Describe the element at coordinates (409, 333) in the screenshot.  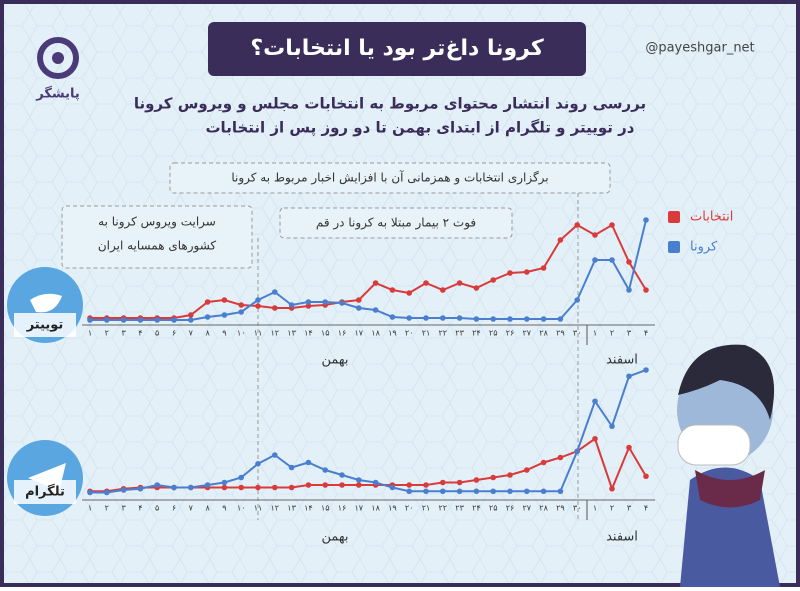
I see `x-tick-label: ۲۰` at that location.